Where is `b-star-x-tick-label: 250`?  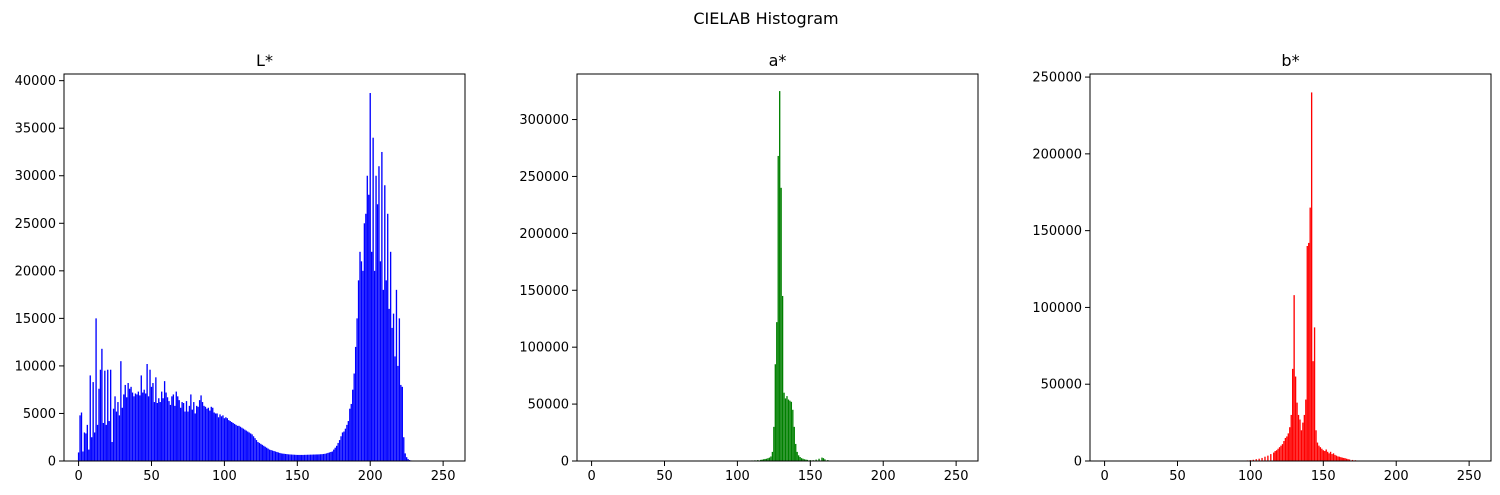 b-star-x-tick-label: 250 is located at coordinates (1469, 476).